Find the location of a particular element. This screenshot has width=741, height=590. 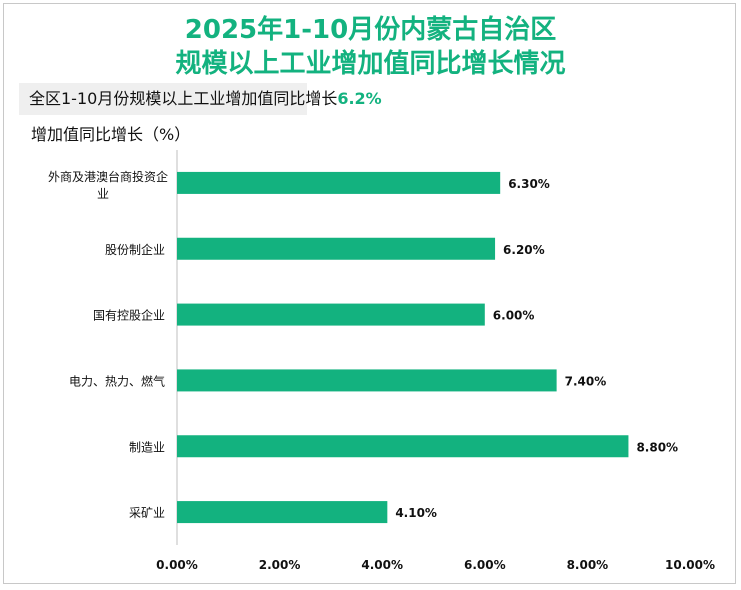

data-label: 8.80% is located at coordinates (657, 447).